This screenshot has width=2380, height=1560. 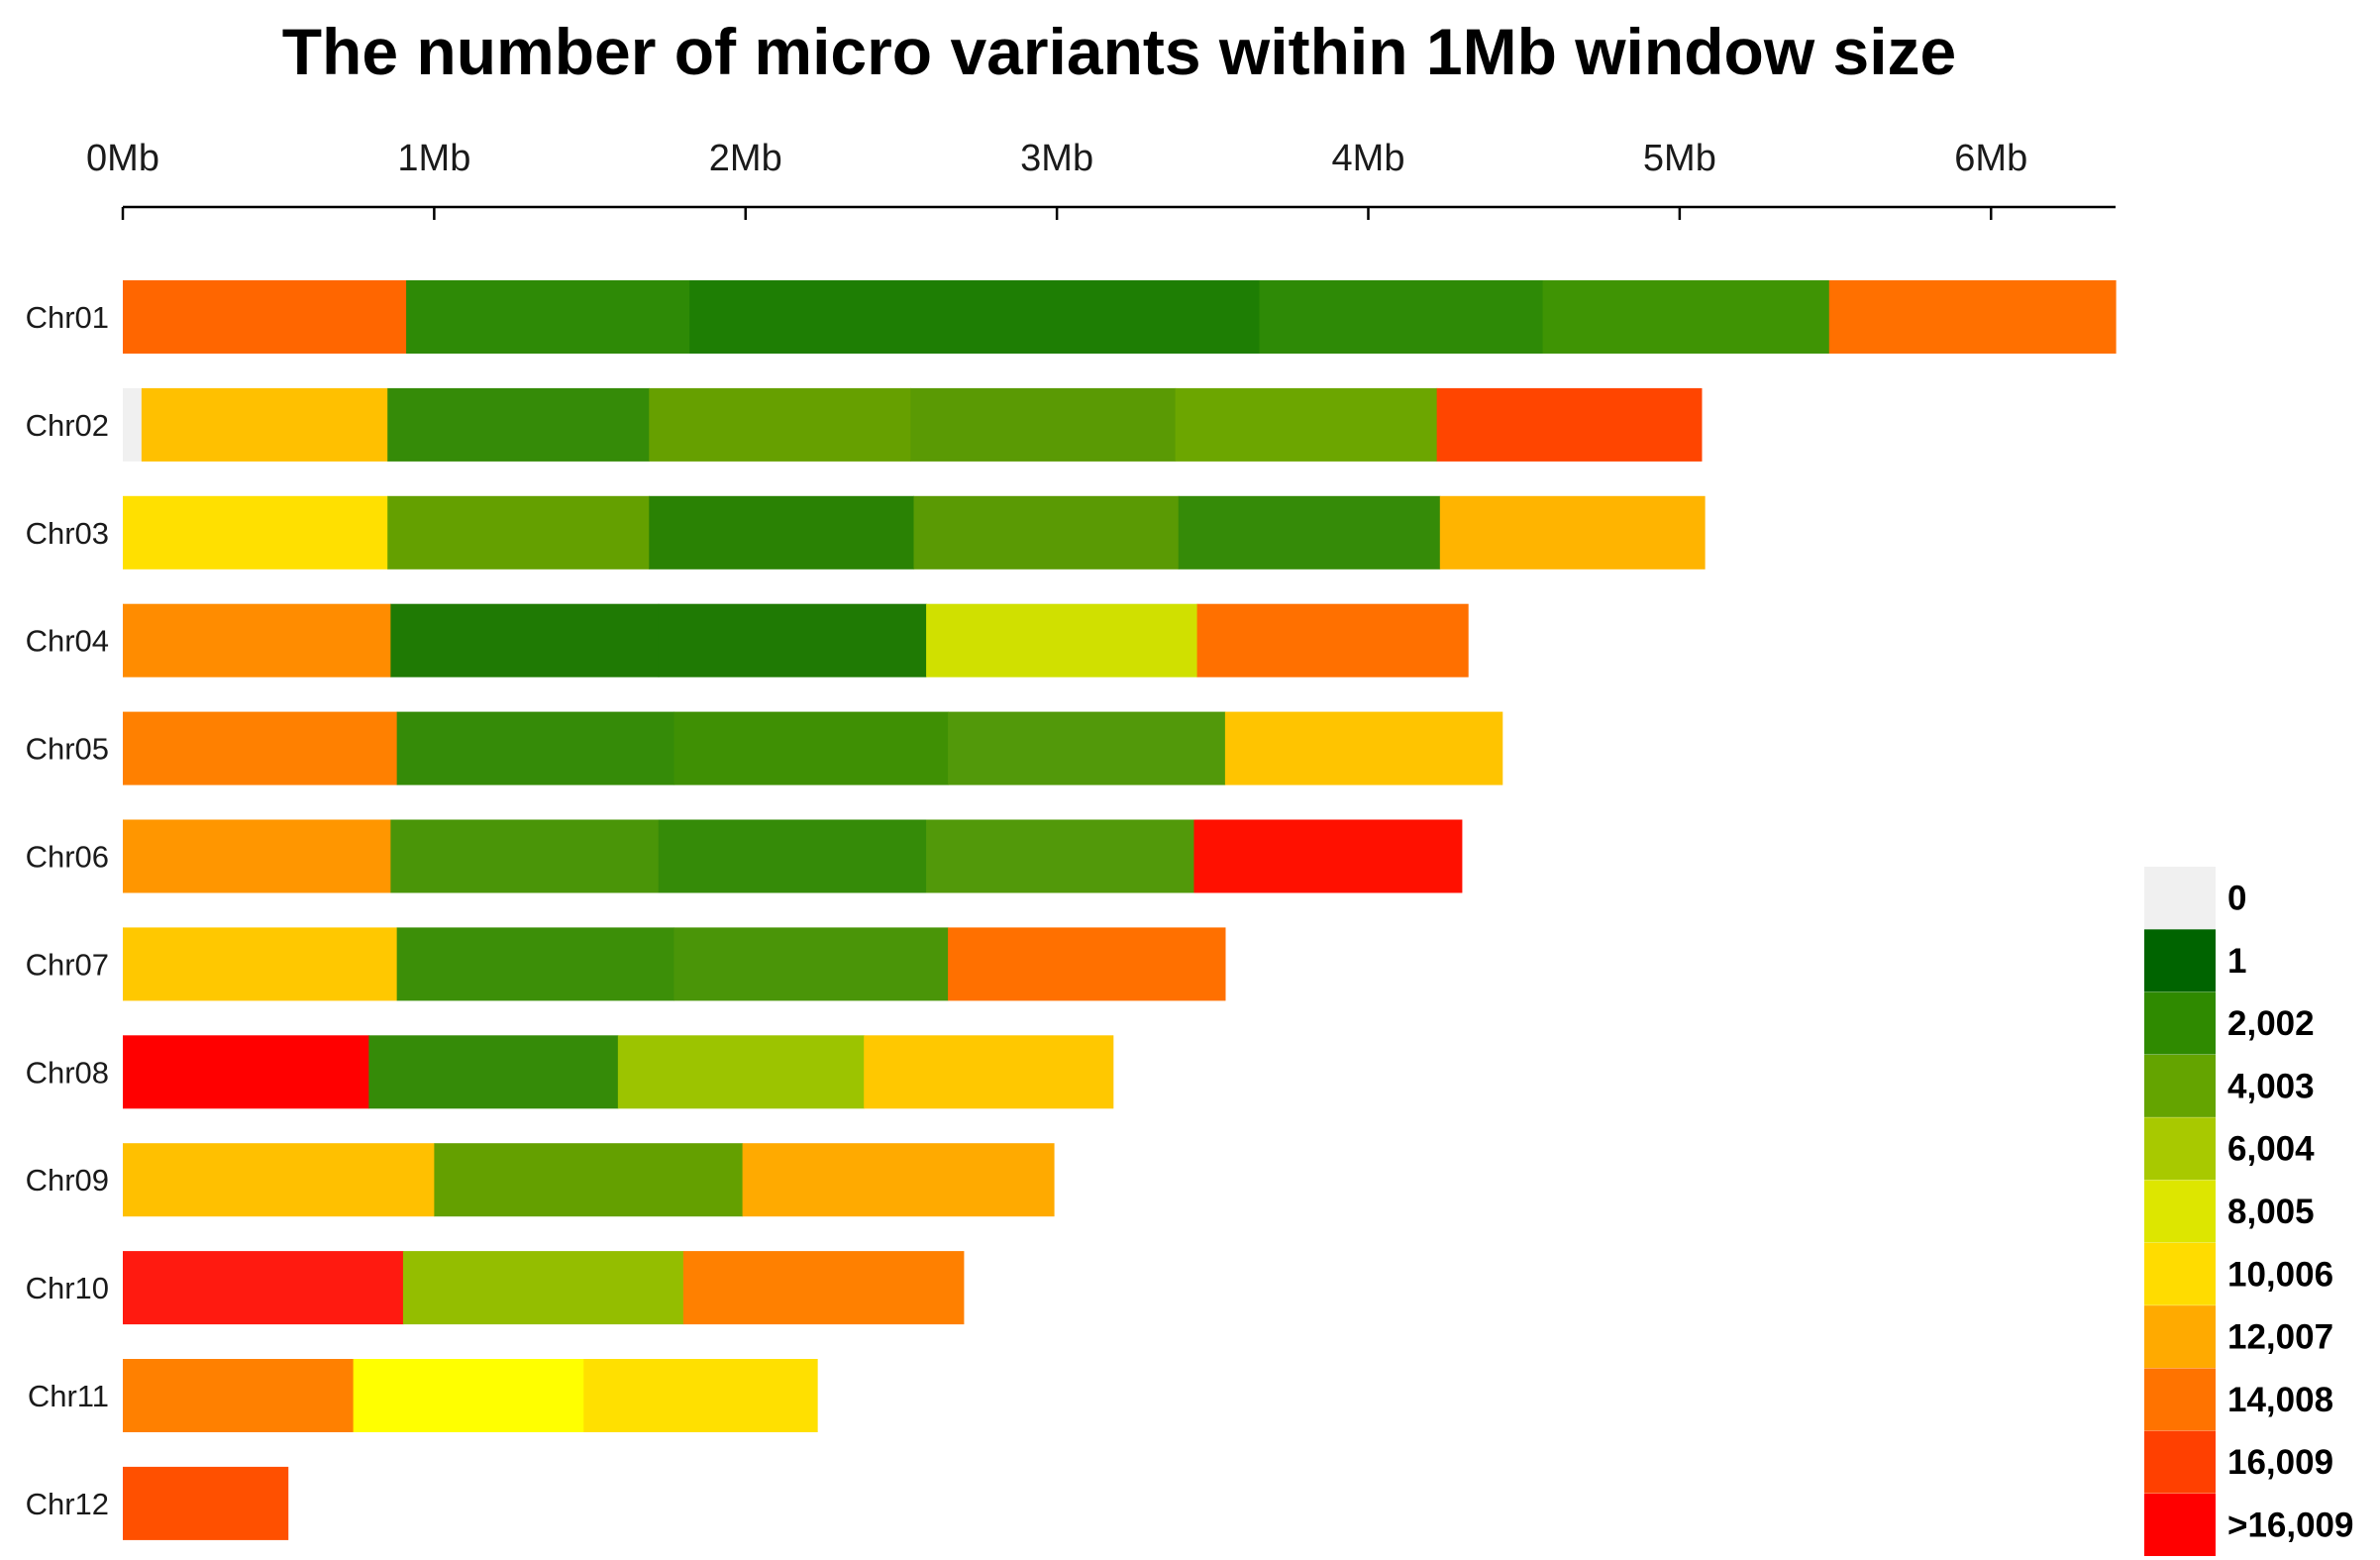 I want to click on chromosome-bar-chr12, so click(x=206, y=1503).